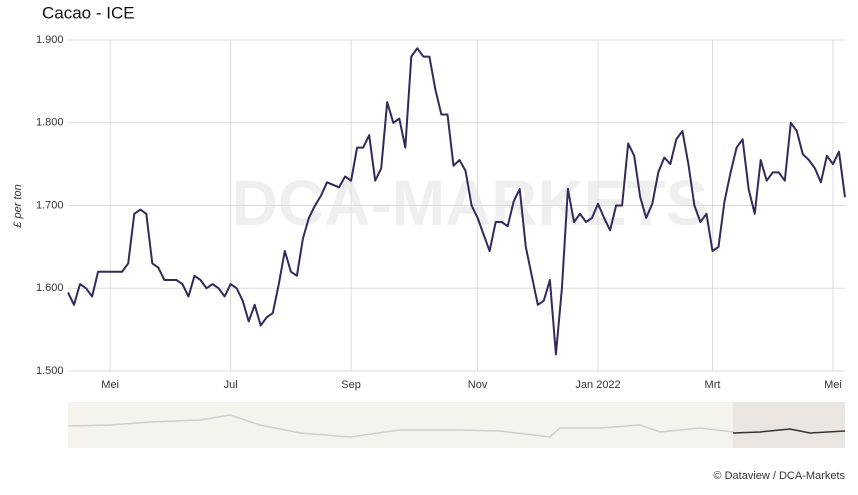 The width and height of the screenshot is (858, 495). Describe the element at coordinates (18, 206) in the screenshot. I see `y-axis-label: £ per ton` at that location.